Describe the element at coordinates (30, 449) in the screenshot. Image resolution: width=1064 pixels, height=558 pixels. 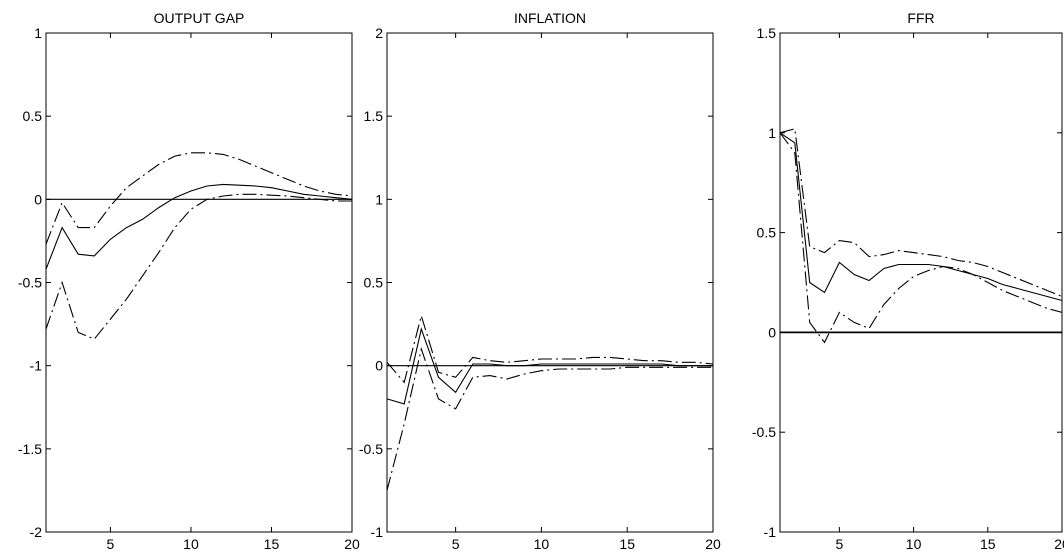
I see `y-tick-label: -1.5` at that location.